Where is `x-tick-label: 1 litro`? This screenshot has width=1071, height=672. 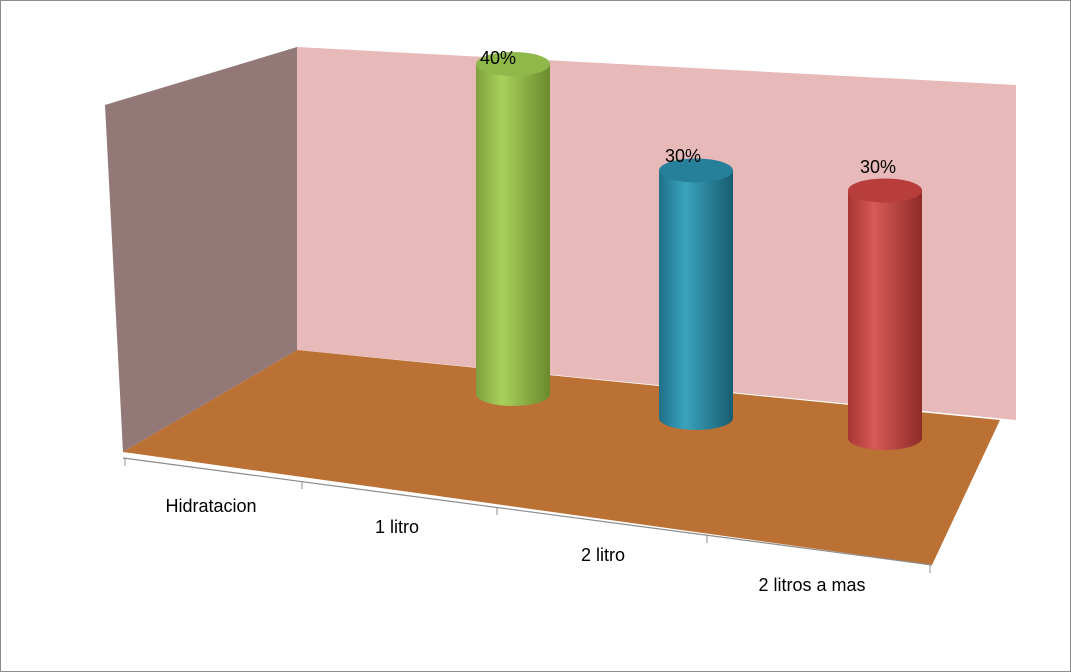 x-tick-label: 1 litro is located at coordinates (397, 527).